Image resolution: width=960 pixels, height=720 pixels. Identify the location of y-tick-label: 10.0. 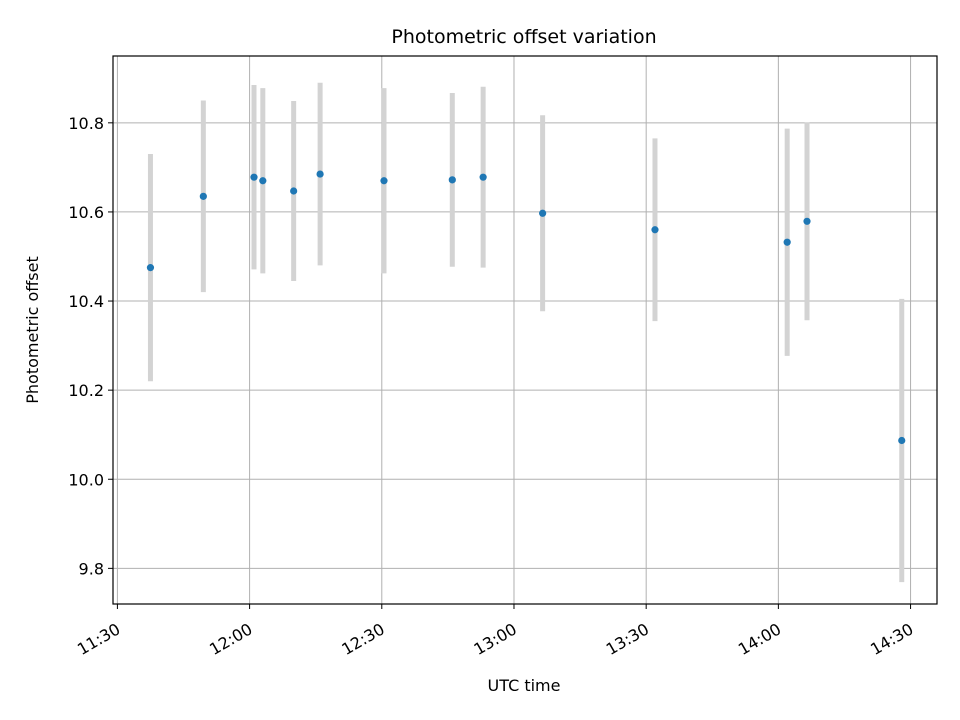
(86, 479).